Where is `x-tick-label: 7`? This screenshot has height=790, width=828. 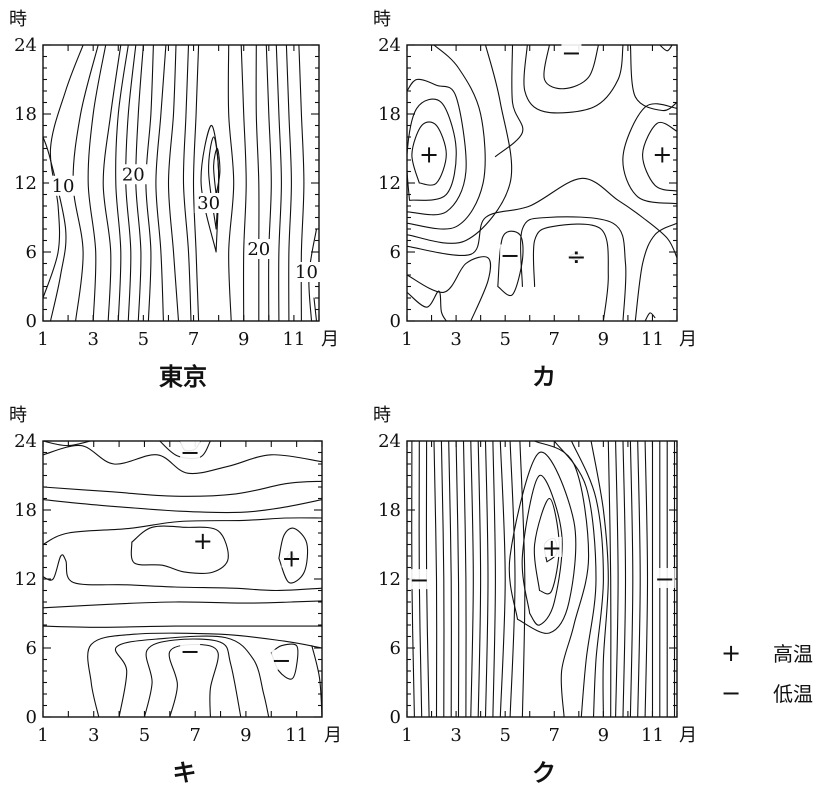 x-tick-label: 7 is located at coordinates (194, 735).